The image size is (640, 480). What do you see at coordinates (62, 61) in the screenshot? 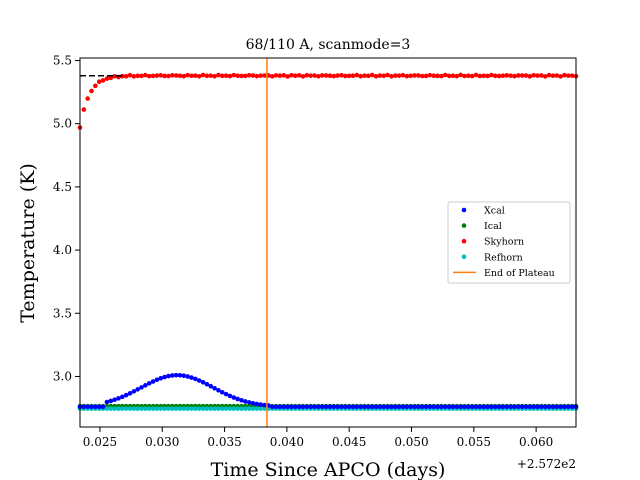
I see `y-tick-label: 5.5` at bounding box center [62, 61].